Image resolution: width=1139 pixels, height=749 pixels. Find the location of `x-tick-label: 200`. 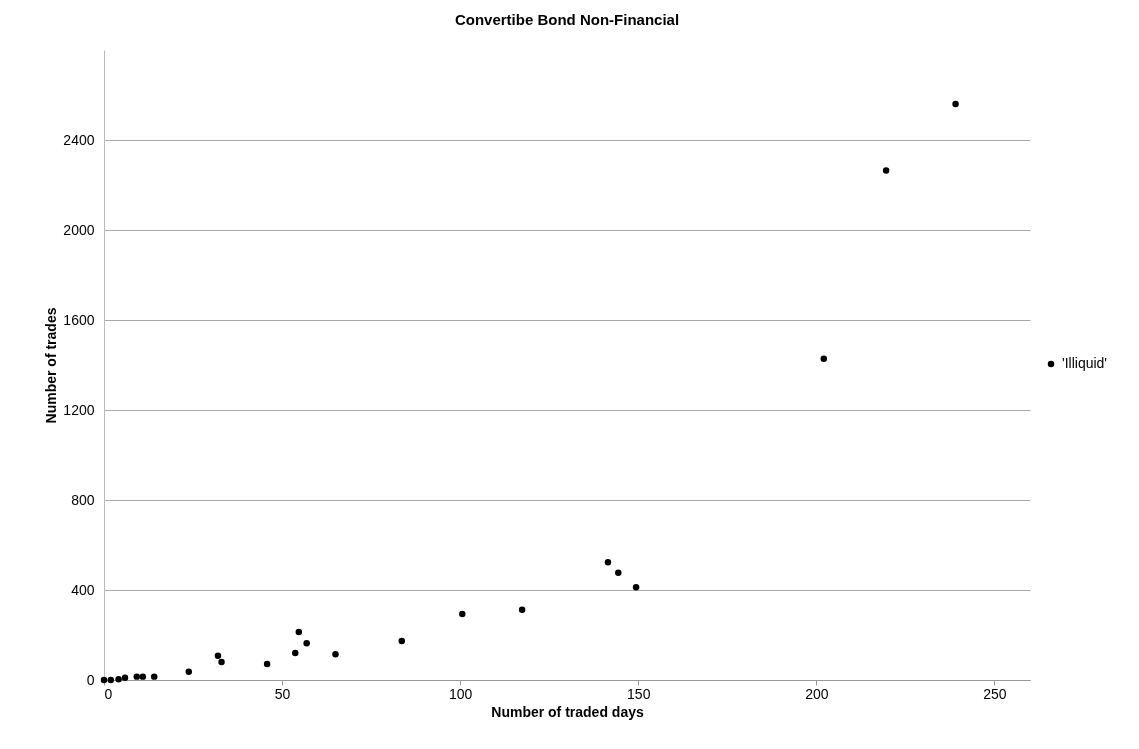

x-tick-label: 200 is located at coordinates (817, 693).